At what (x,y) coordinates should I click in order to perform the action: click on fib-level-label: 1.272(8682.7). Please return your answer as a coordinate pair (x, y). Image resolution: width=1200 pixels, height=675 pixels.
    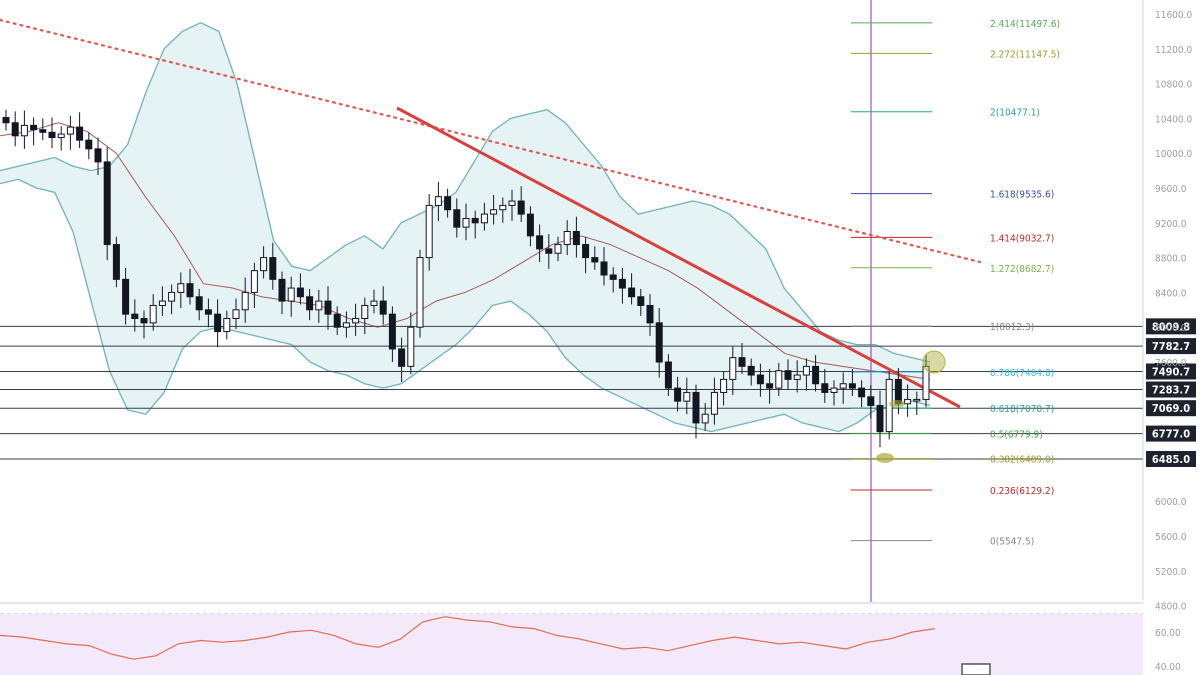
    Looking at the image, I should click on (1022, 269).